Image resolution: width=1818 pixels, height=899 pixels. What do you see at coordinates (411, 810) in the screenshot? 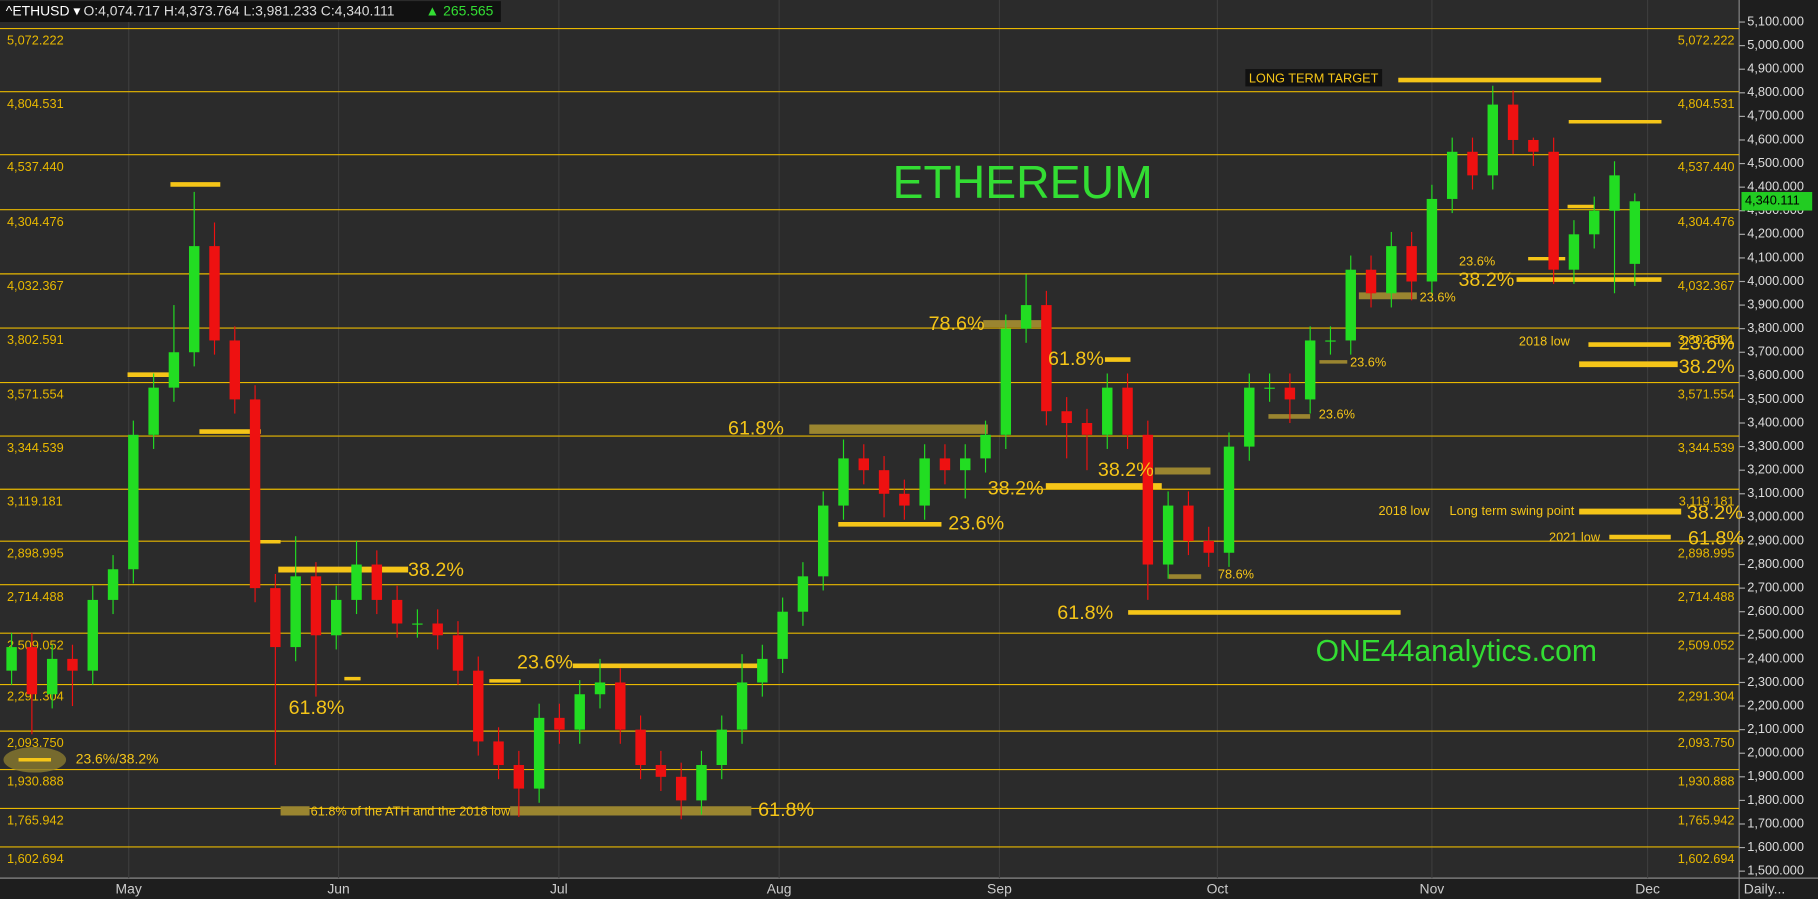
I see `annotation: 61.8% of the ATH and the 2018 low` at bounding box center [411, 810].